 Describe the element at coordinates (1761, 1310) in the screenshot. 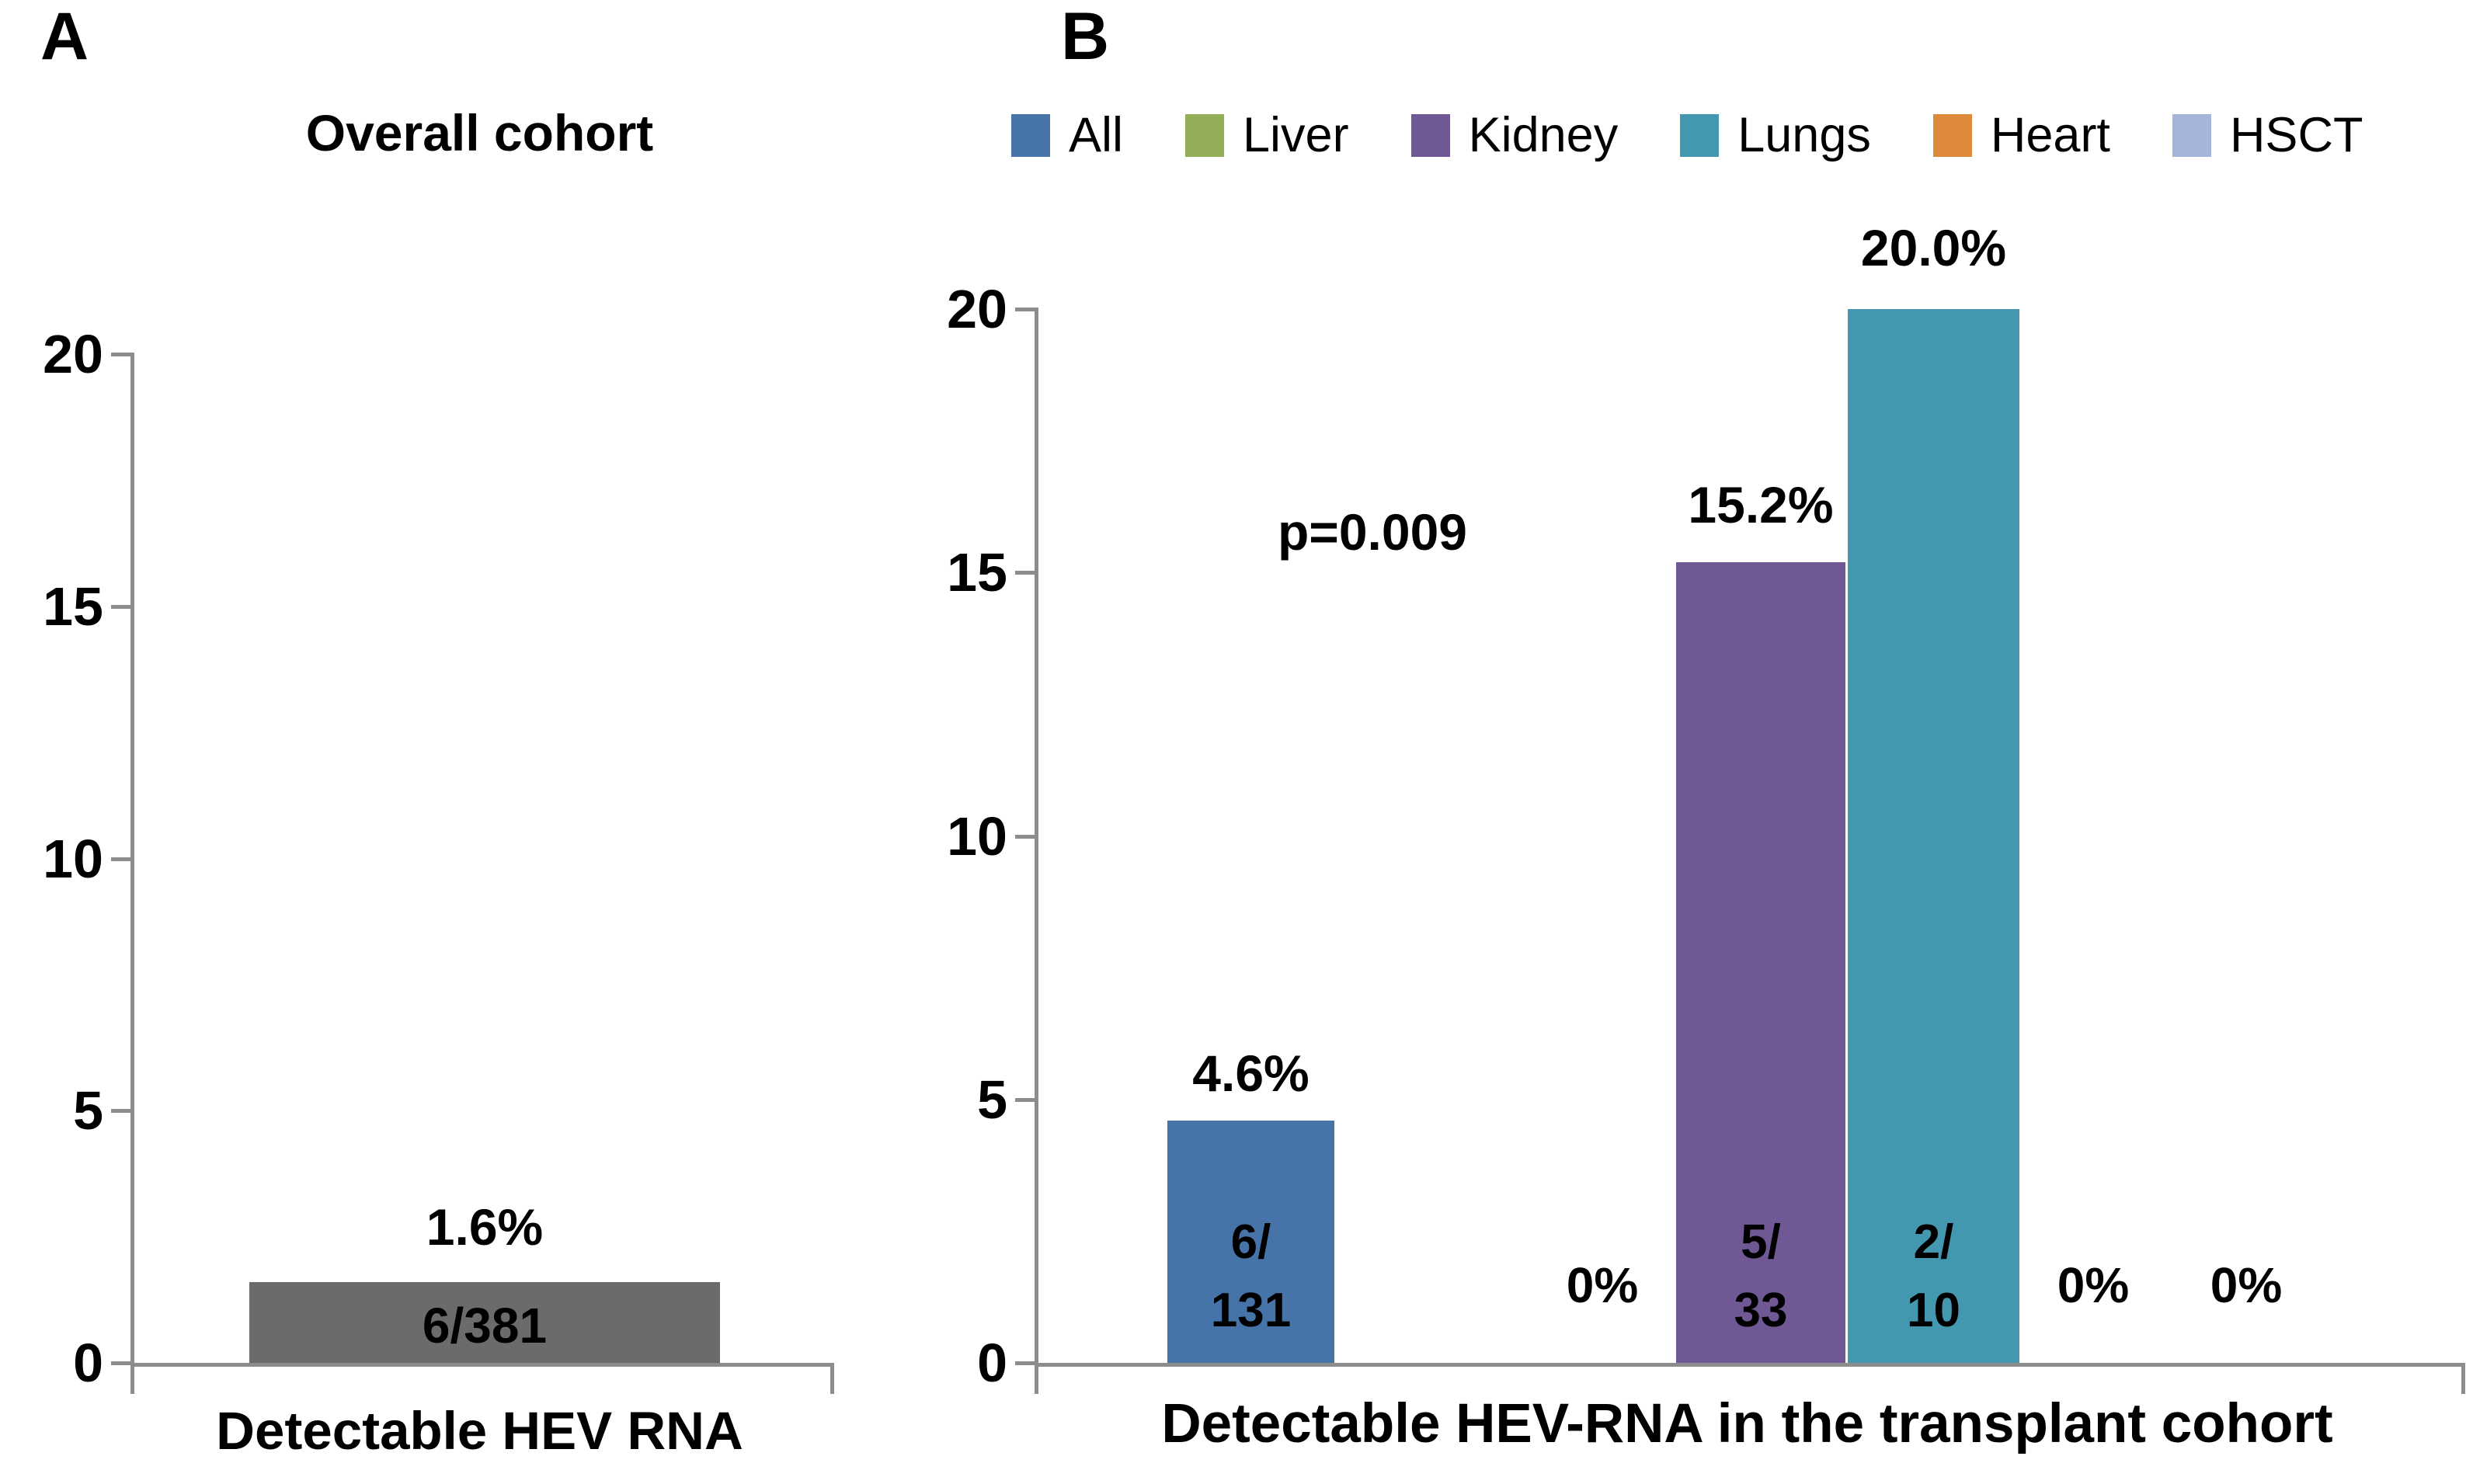

I see `fraction-line: 33` at that location.